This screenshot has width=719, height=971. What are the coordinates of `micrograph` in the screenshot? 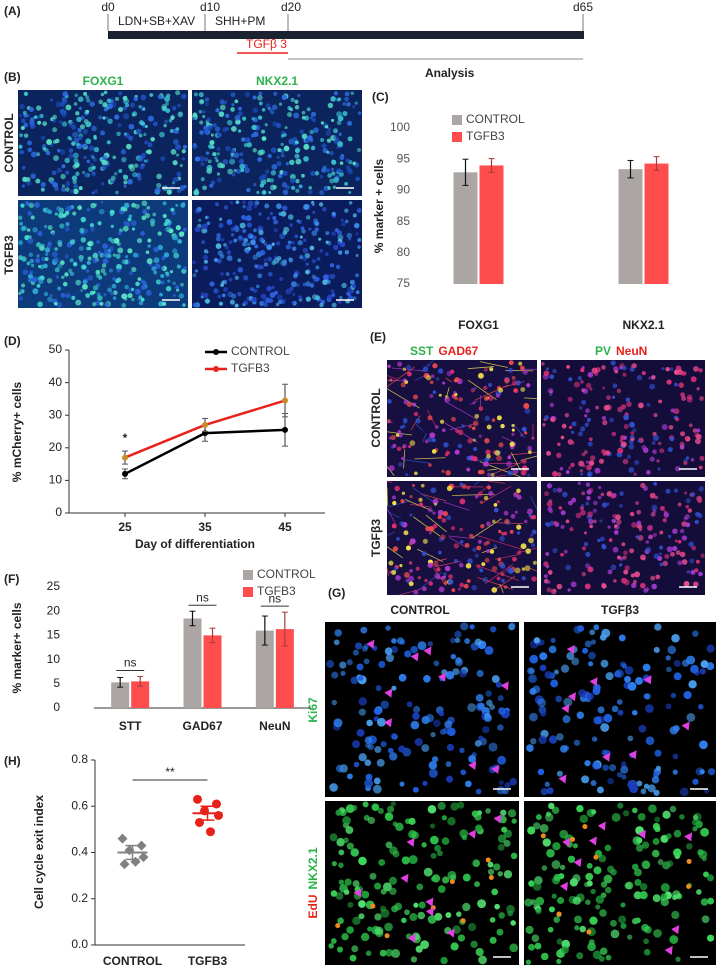 It's located at (623, 538).